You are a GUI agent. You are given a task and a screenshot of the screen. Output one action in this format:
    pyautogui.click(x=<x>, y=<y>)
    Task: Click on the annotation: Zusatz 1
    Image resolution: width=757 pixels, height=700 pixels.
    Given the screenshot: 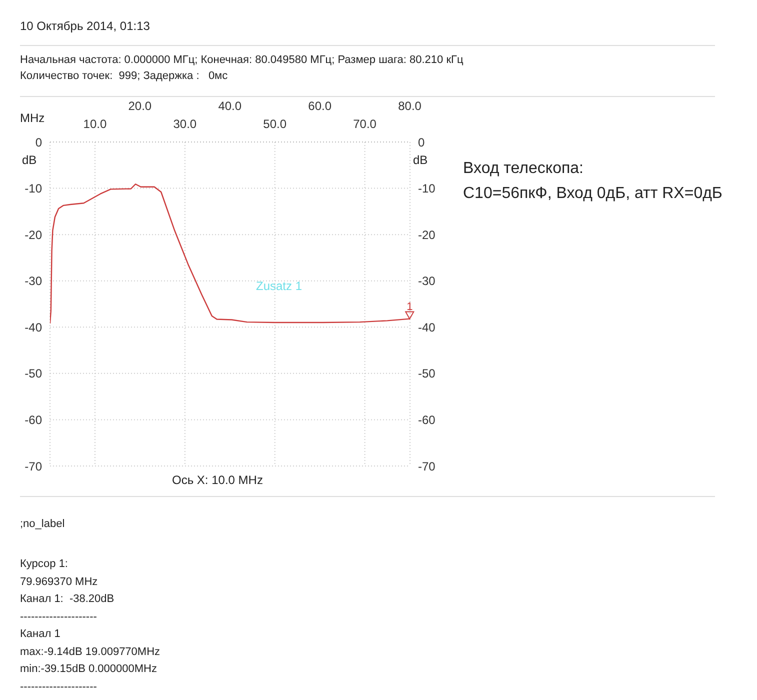 What is the action you would take?
    pyautogui.click(x=279, y=286)
    